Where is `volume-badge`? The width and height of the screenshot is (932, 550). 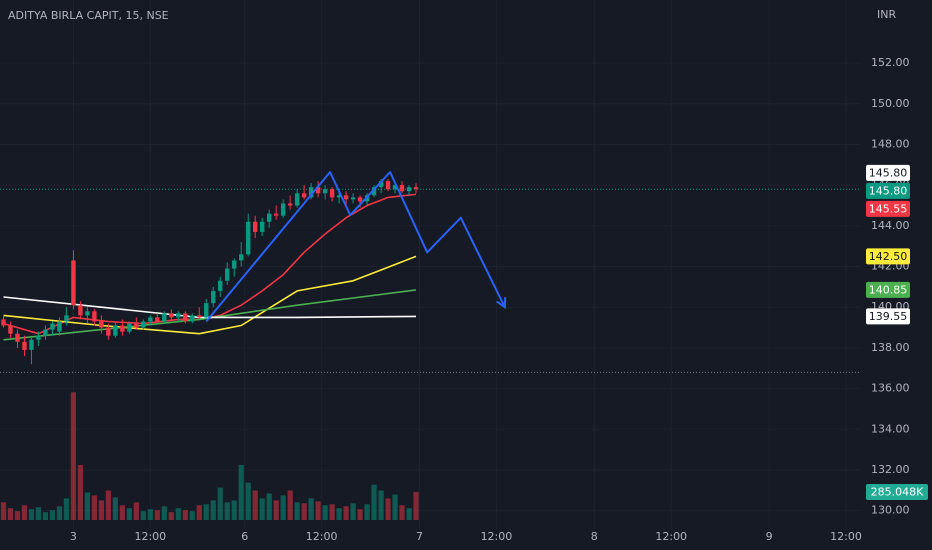
volume-badge is located at coordinates (897, 492).